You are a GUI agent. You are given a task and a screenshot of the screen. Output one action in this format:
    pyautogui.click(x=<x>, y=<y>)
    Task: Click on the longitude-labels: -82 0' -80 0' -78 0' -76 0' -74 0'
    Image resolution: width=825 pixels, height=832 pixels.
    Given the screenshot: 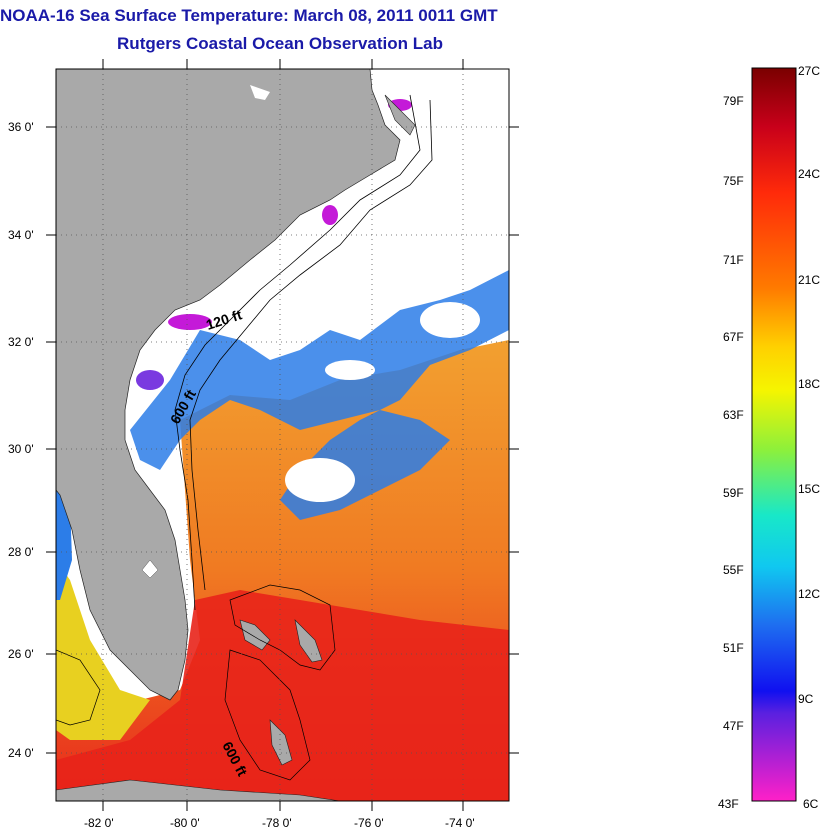 What is the action you would take?
    pyautogui.click(x=279, y=823)
    